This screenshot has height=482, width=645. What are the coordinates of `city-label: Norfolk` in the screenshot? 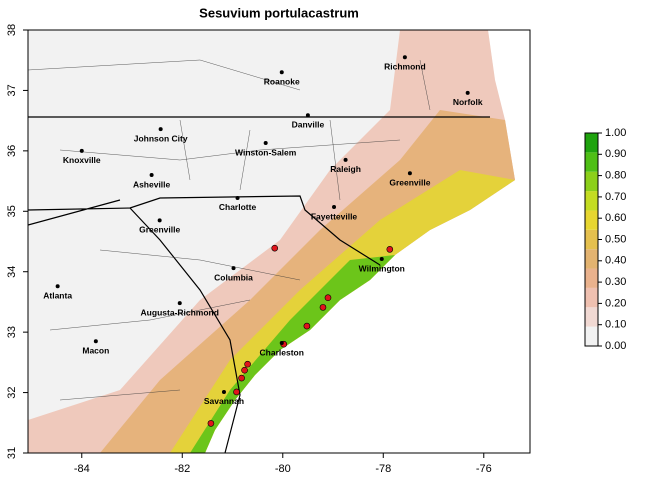 It's located at (468, 102).